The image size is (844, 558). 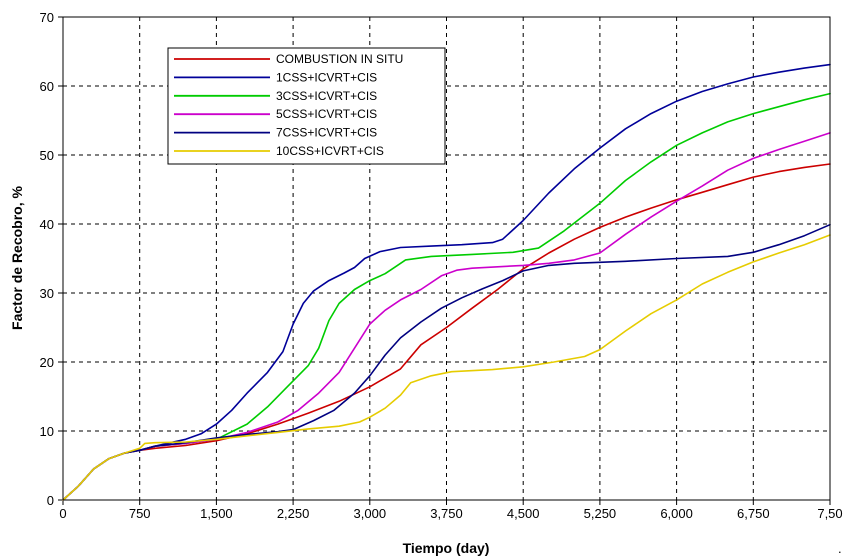 I want to click on legend-label-2: 1CSS+ICVRT+CIS, so click(x=326, y=77).